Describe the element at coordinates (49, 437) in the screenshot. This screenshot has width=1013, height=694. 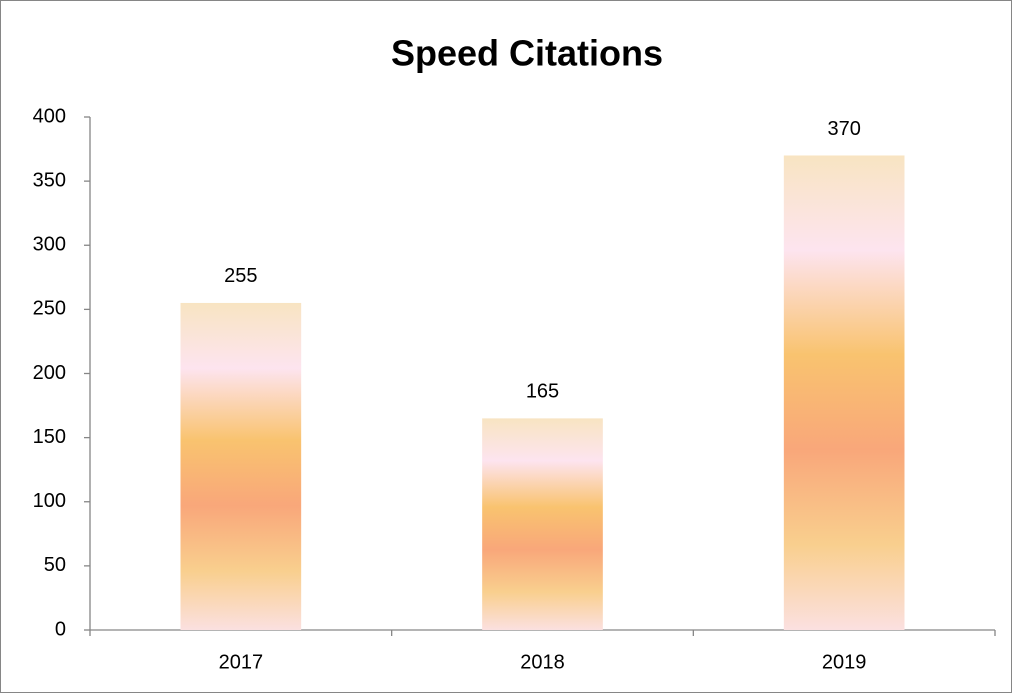
I see `y-tick-label: 150` at that location.